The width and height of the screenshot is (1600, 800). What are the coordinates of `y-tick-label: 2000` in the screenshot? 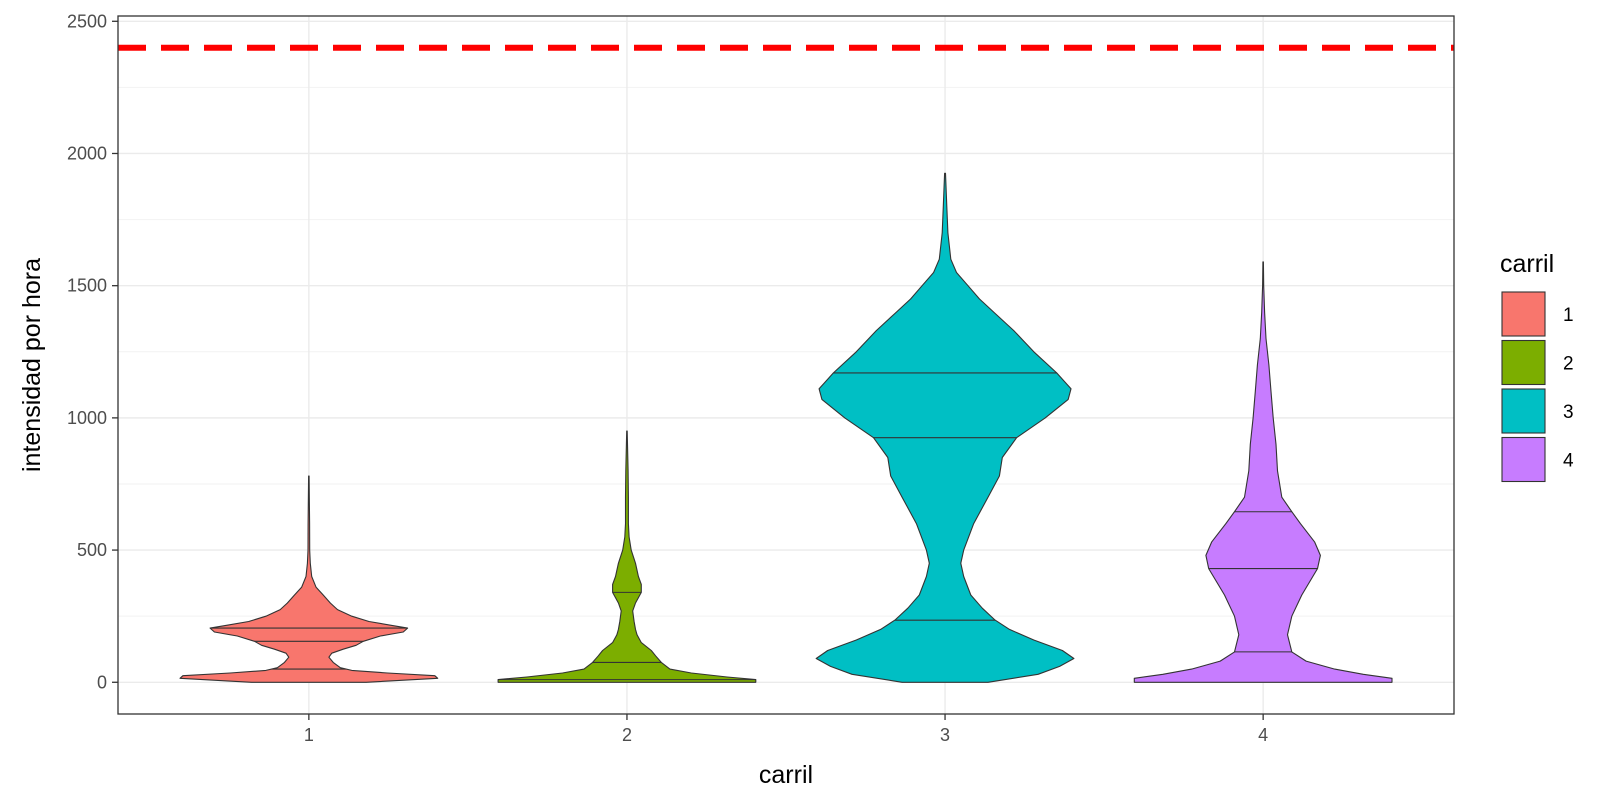 It's located at (87, 153).